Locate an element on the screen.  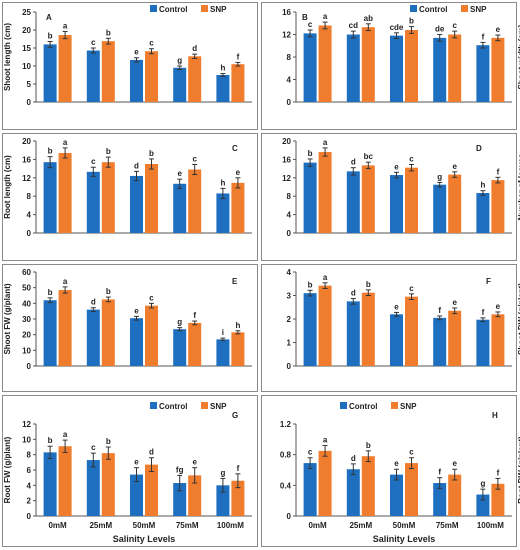
panel-letter: C is located at coordinates (235, 148).